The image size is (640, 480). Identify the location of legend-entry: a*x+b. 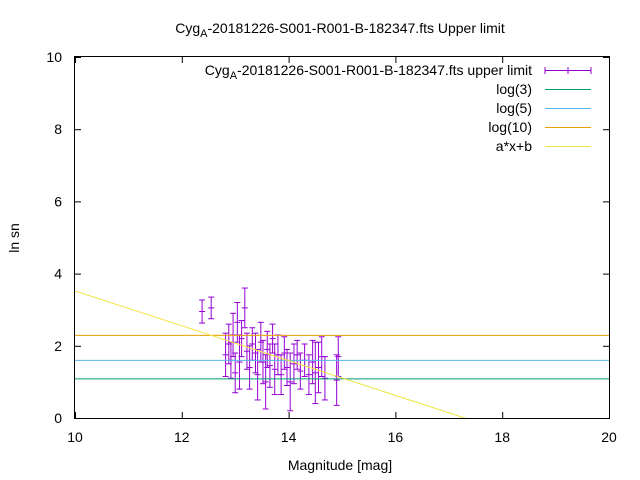
(543, 146).